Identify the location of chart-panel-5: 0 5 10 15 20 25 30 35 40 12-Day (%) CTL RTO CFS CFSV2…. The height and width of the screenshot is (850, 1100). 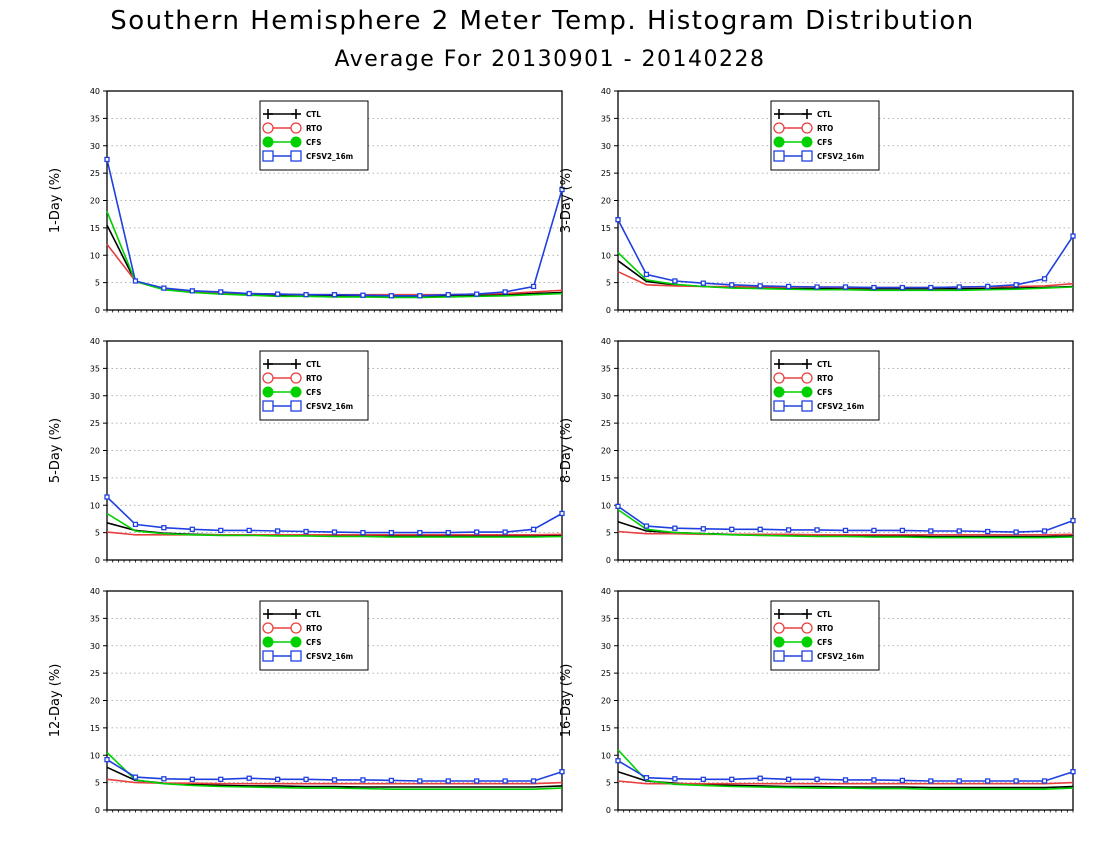
(306, 701).